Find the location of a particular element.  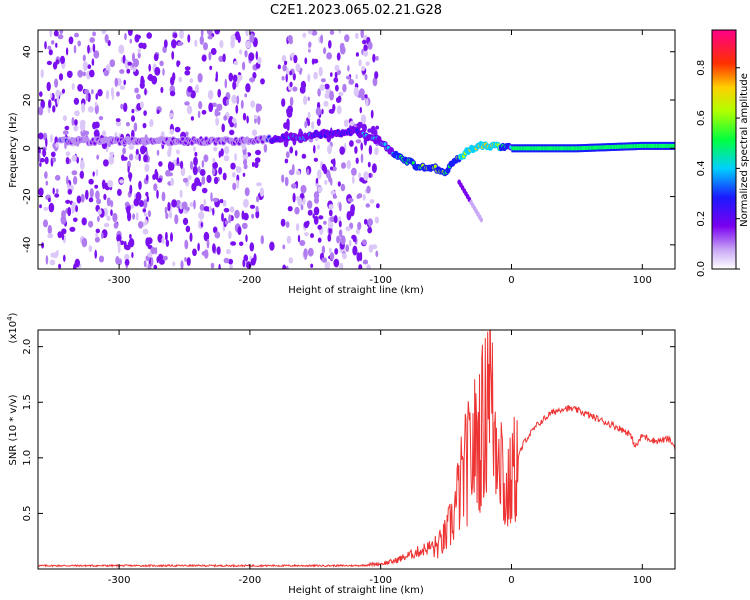

x-tick-label: 100 is located at coordinates (642, 580).